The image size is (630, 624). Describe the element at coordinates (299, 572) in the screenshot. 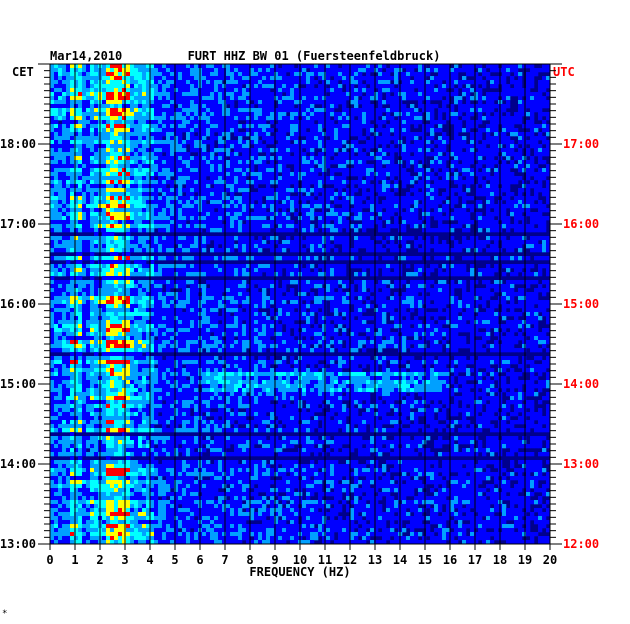

I see `x-axis-label: FREQUENCY (HZ)` at that location.